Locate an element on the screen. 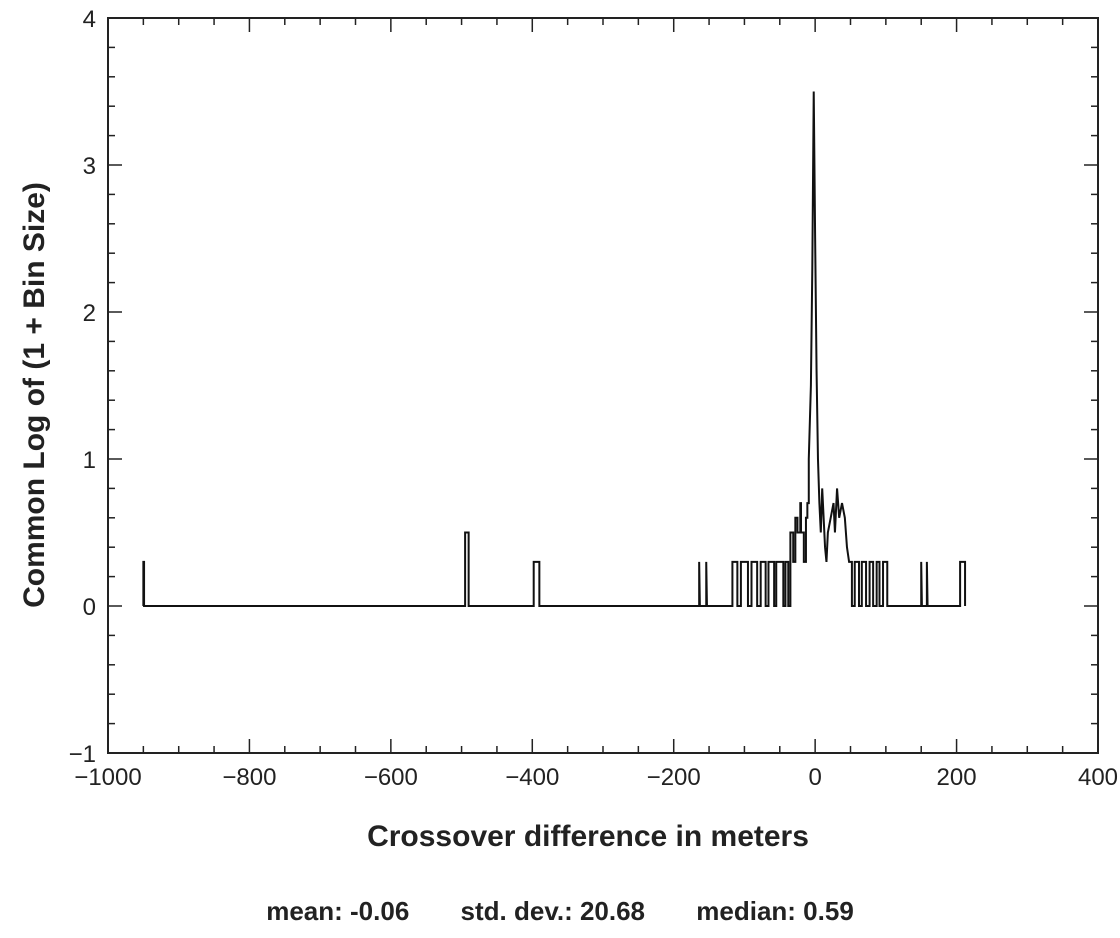 The width and height of the screenshot is (1120, 938). x-tick-label: 0 is located at coordinates (814, 777).